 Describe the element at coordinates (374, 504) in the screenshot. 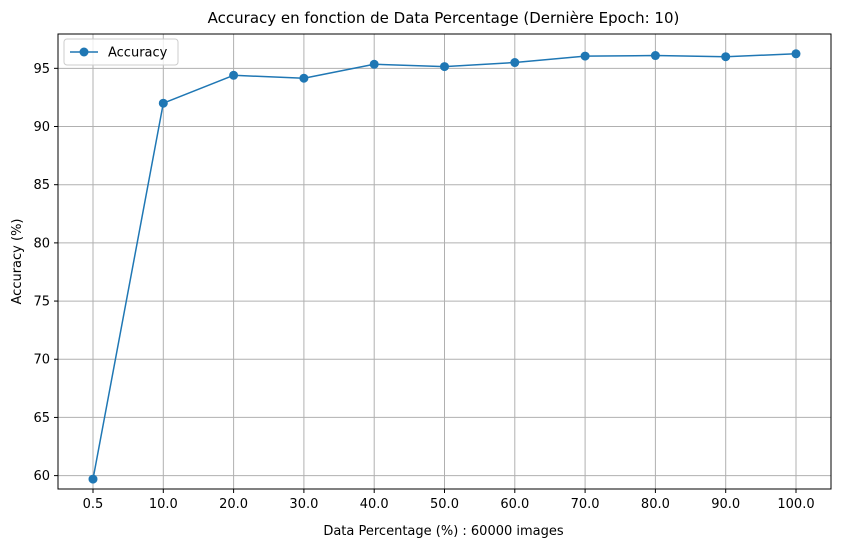

I see `x-tick-label: 40.0` at that location.